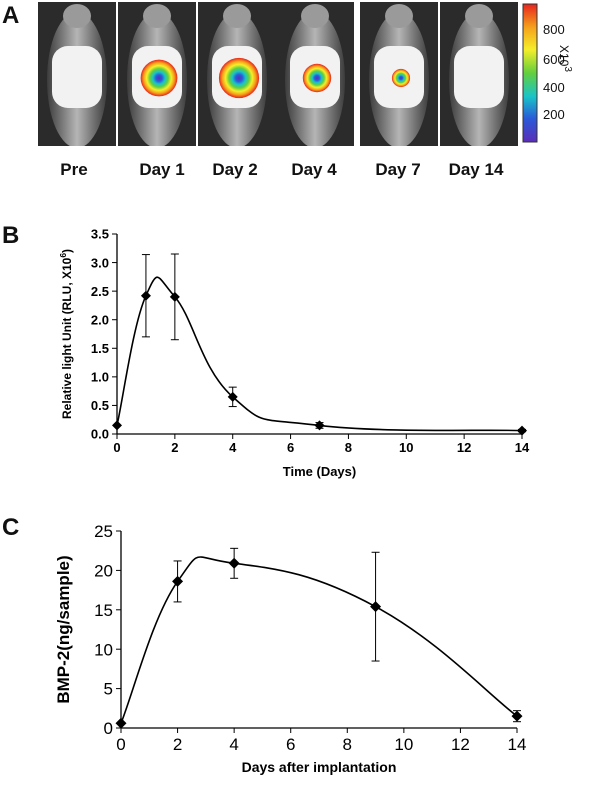 The image size is (596, 795). I want to click on y-tick-label: 2.5, so click(100, 291).